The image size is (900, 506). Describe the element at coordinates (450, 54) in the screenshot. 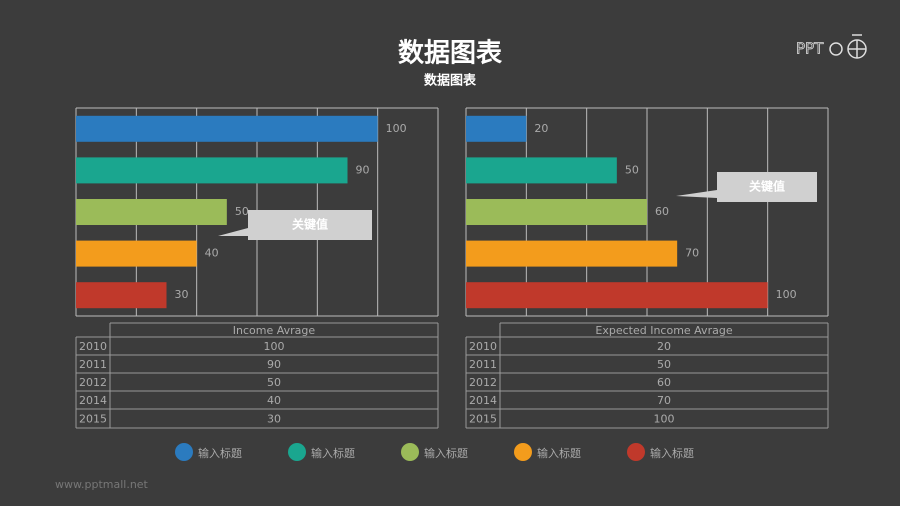

I see `title: 数据图表` at that location.